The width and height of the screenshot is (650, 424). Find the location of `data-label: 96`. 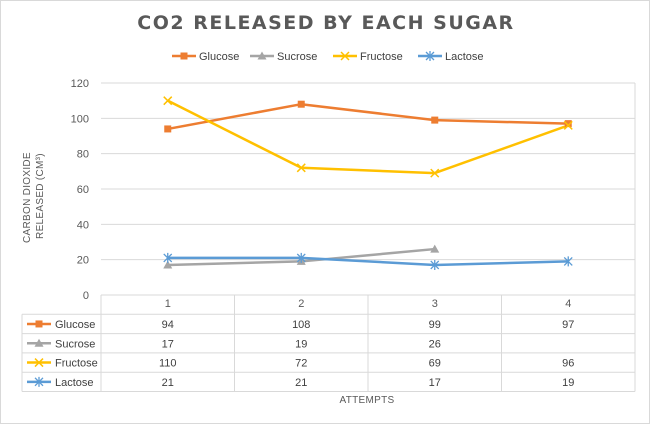

data-label: 96 is located at coordinates (568, 364).